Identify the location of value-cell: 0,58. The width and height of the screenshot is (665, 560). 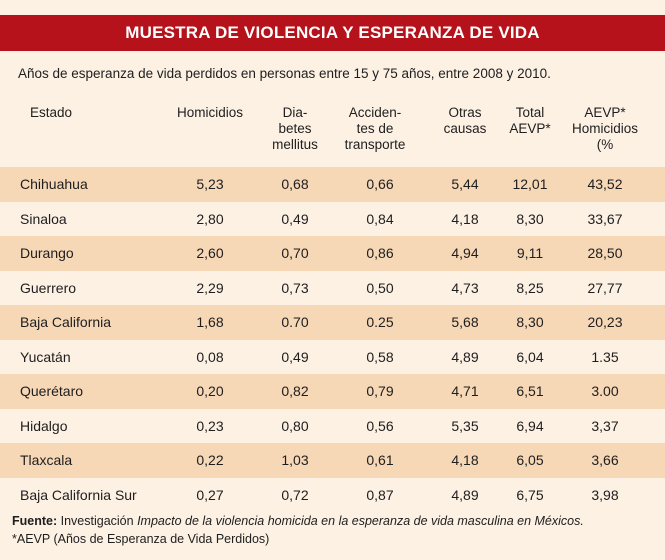
(380, 356).